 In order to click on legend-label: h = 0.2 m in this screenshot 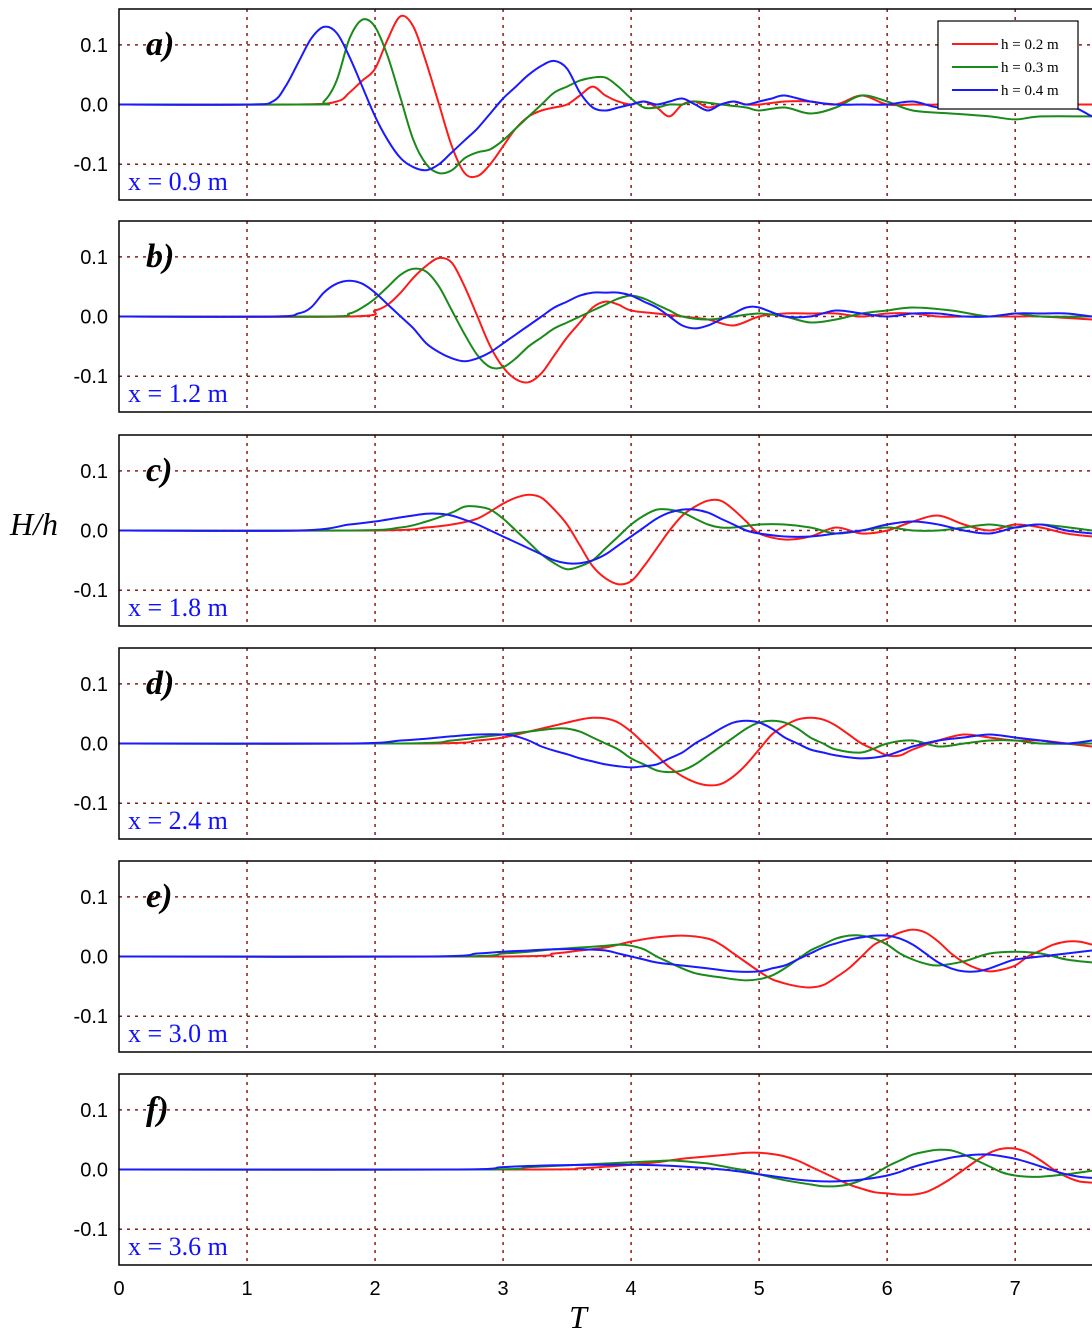, I will do `click(1030, 45)`.